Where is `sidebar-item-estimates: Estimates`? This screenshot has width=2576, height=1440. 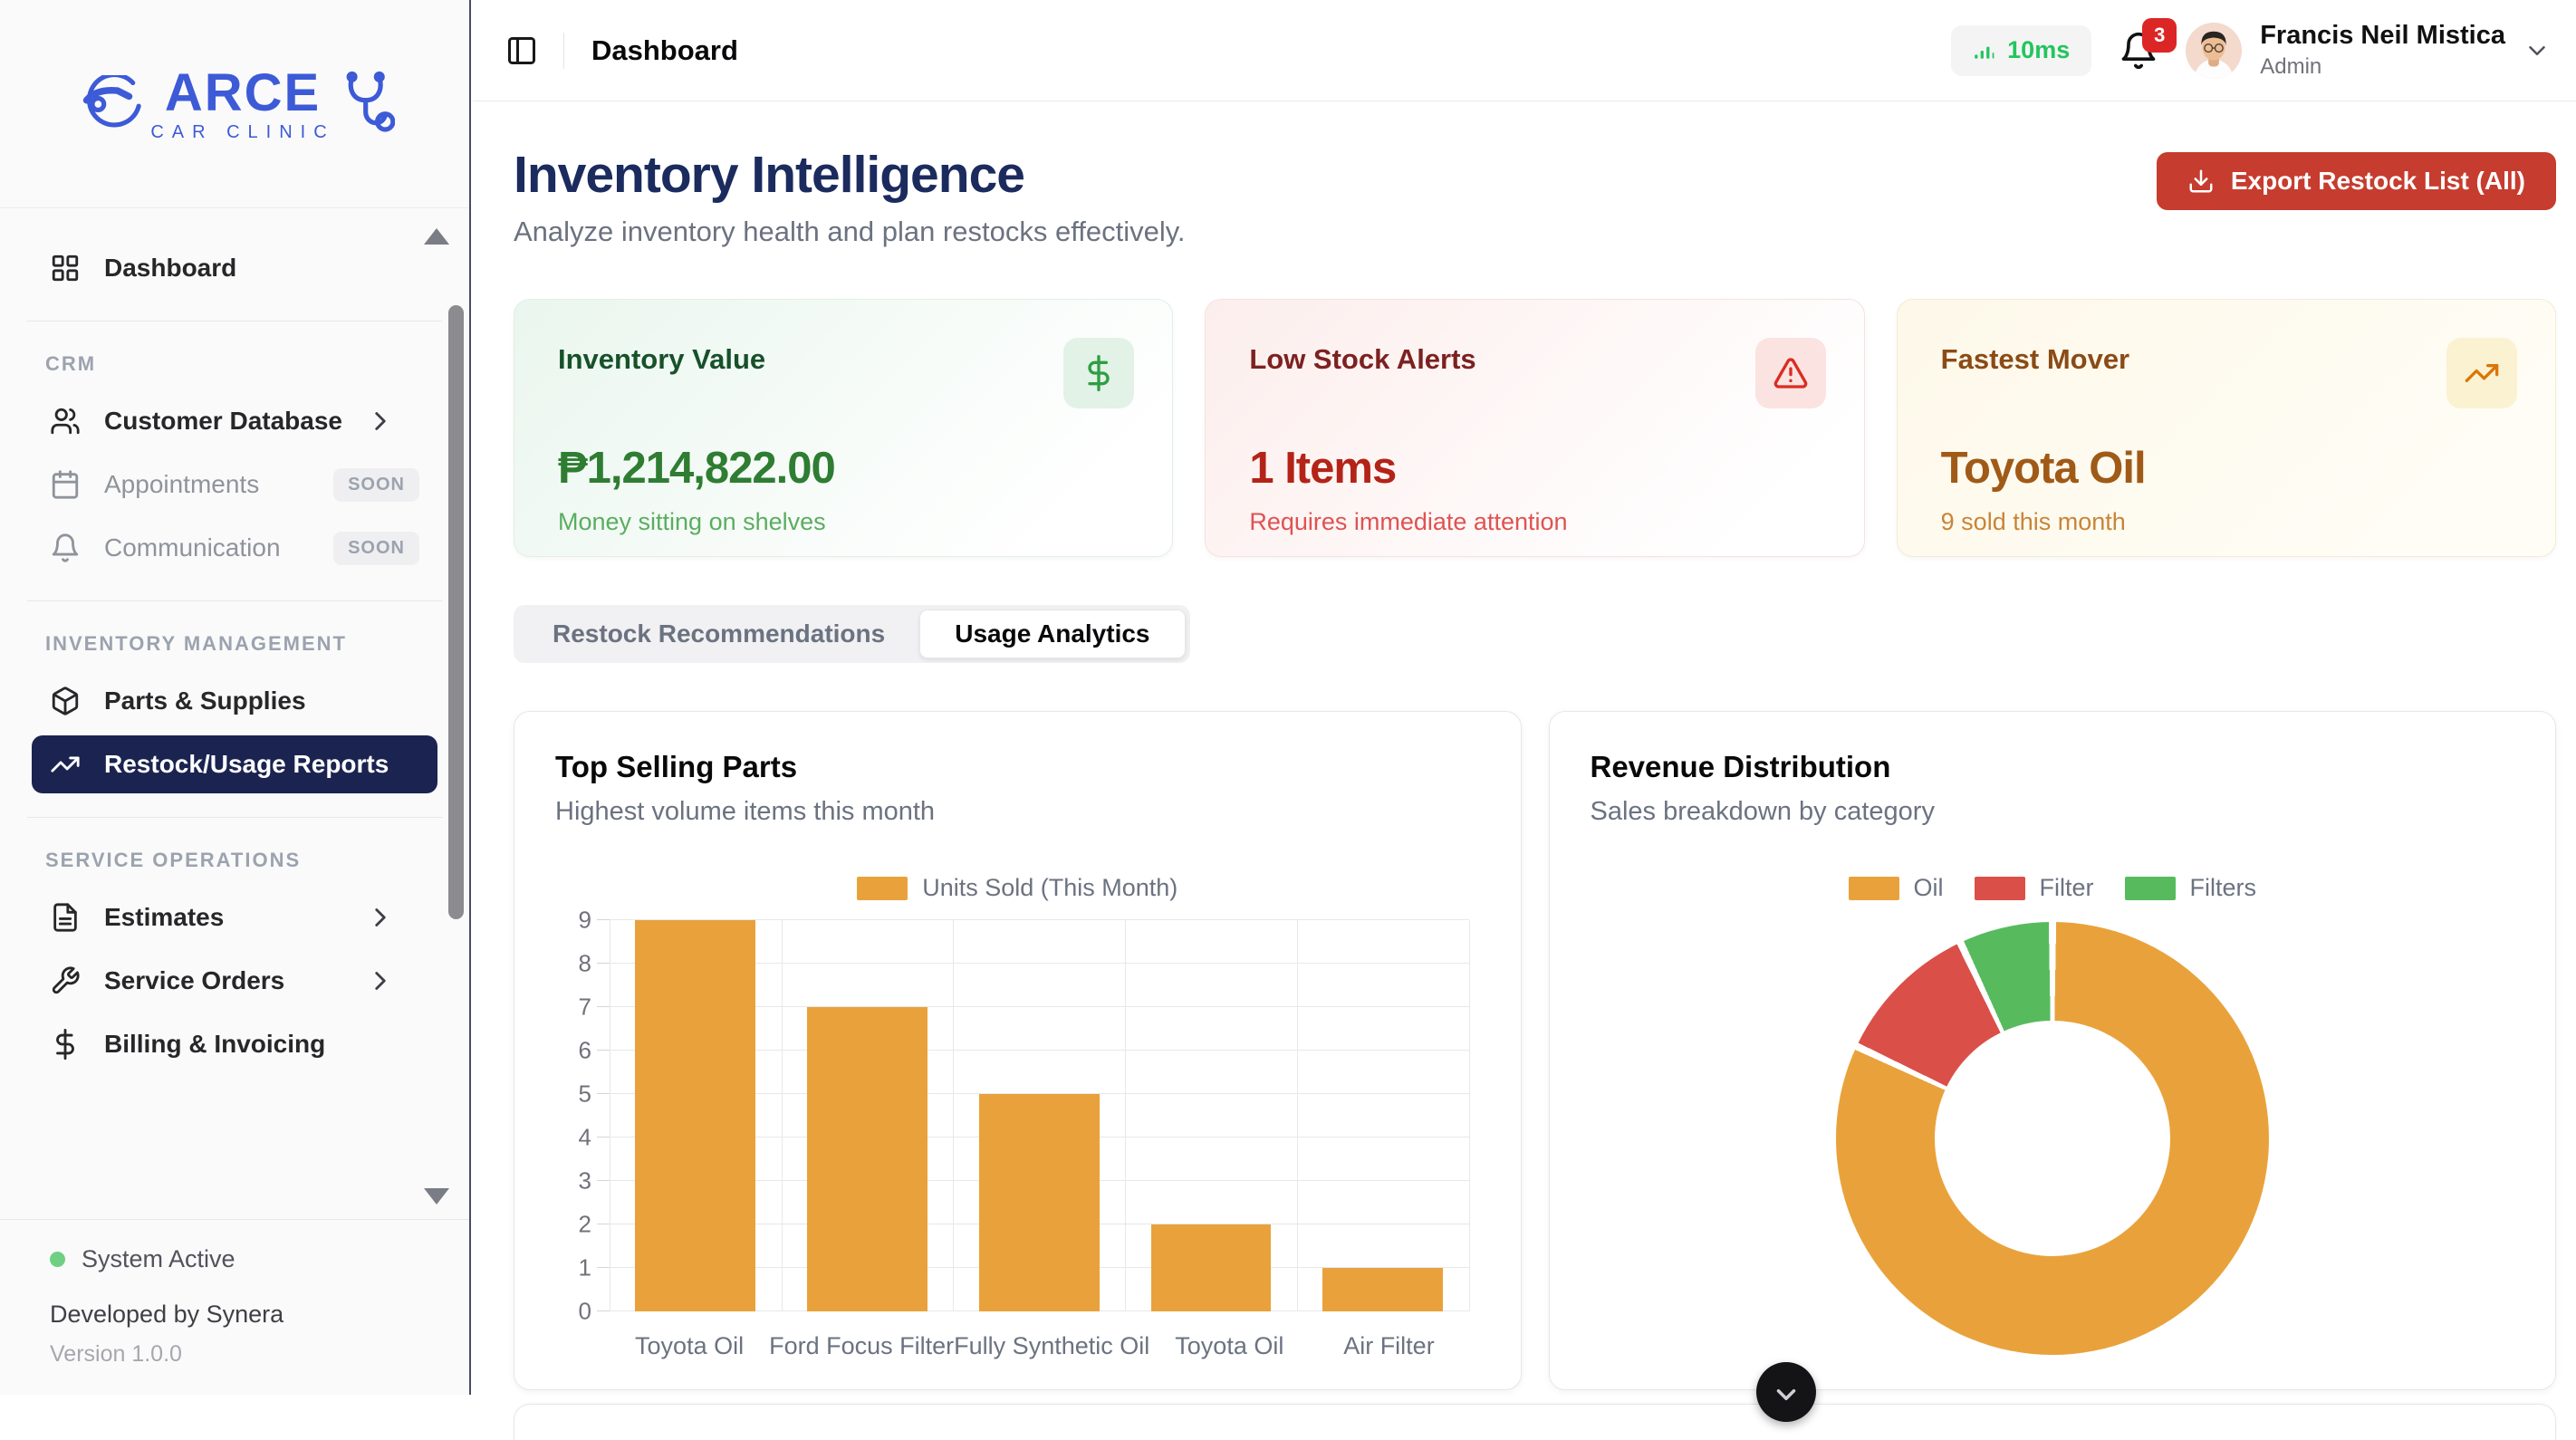 sidebar-item-estimates: Estimates is located at coordinates (234, 917).